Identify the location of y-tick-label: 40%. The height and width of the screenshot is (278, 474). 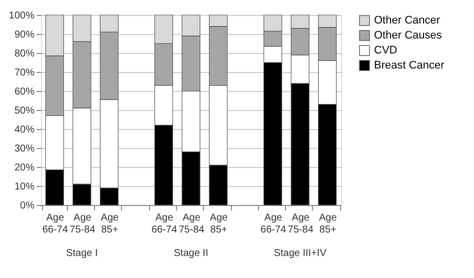
(24, 130).